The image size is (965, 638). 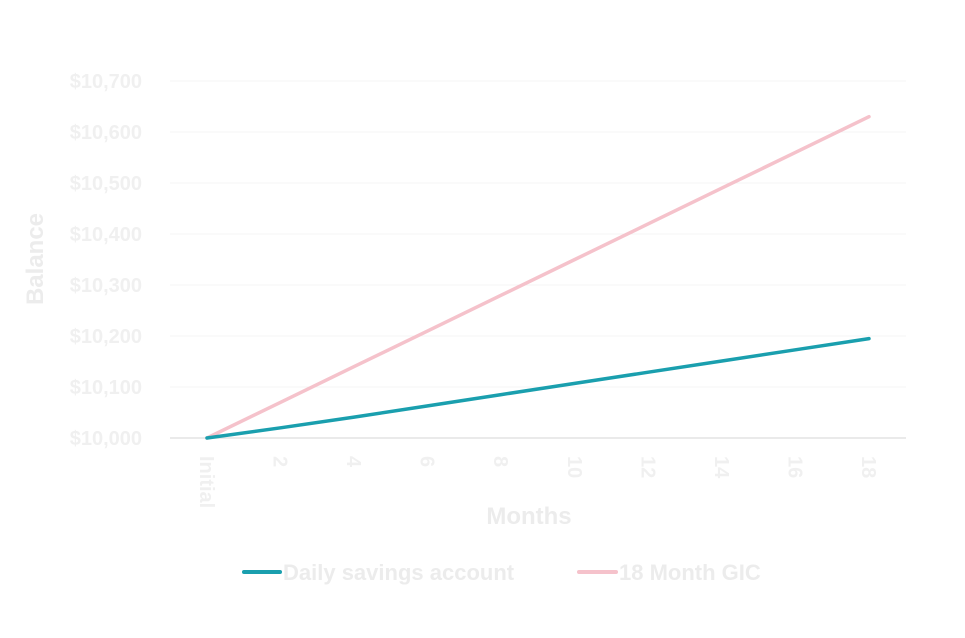 I want to click on legend: Daily savings account 18 Month GIC, so click(x=501, y=572).